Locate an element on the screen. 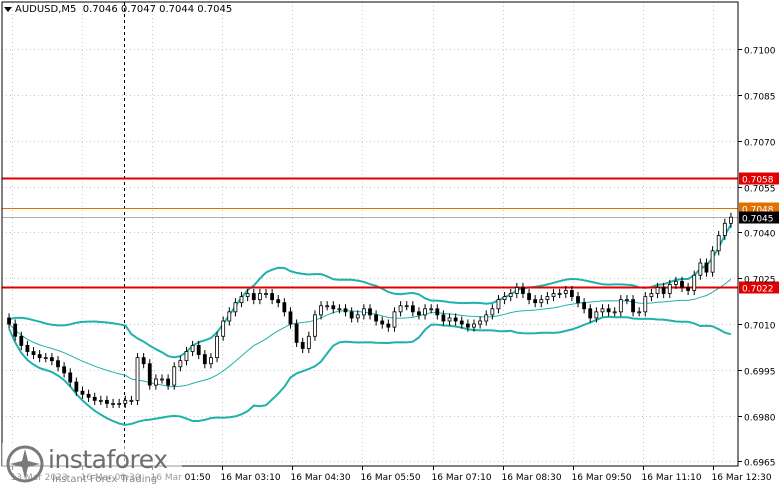  ohlc-readout: 0.7046 0.7047 0.7044 0.7045 is located at coordinates (157, 9).